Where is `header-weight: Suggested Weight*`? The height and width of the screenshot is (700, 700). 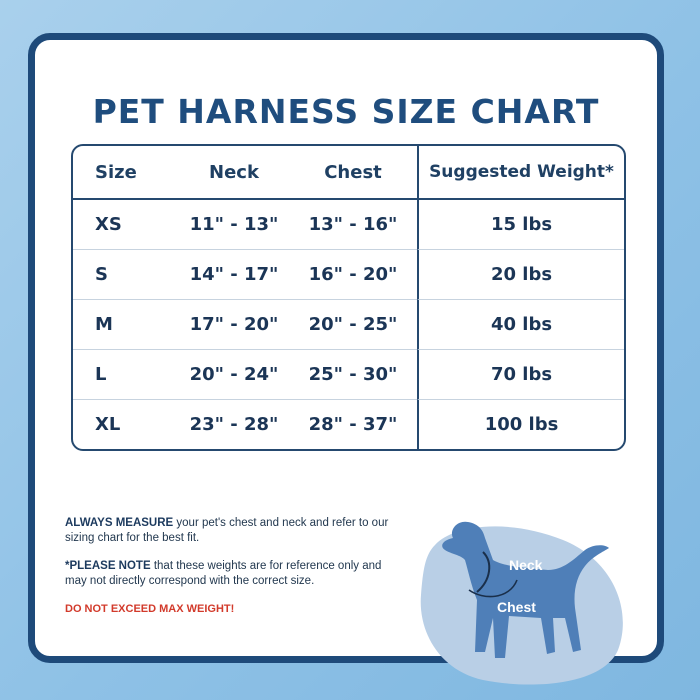 header-weight: Suggested Weight* is located at coordinates (520, 173).